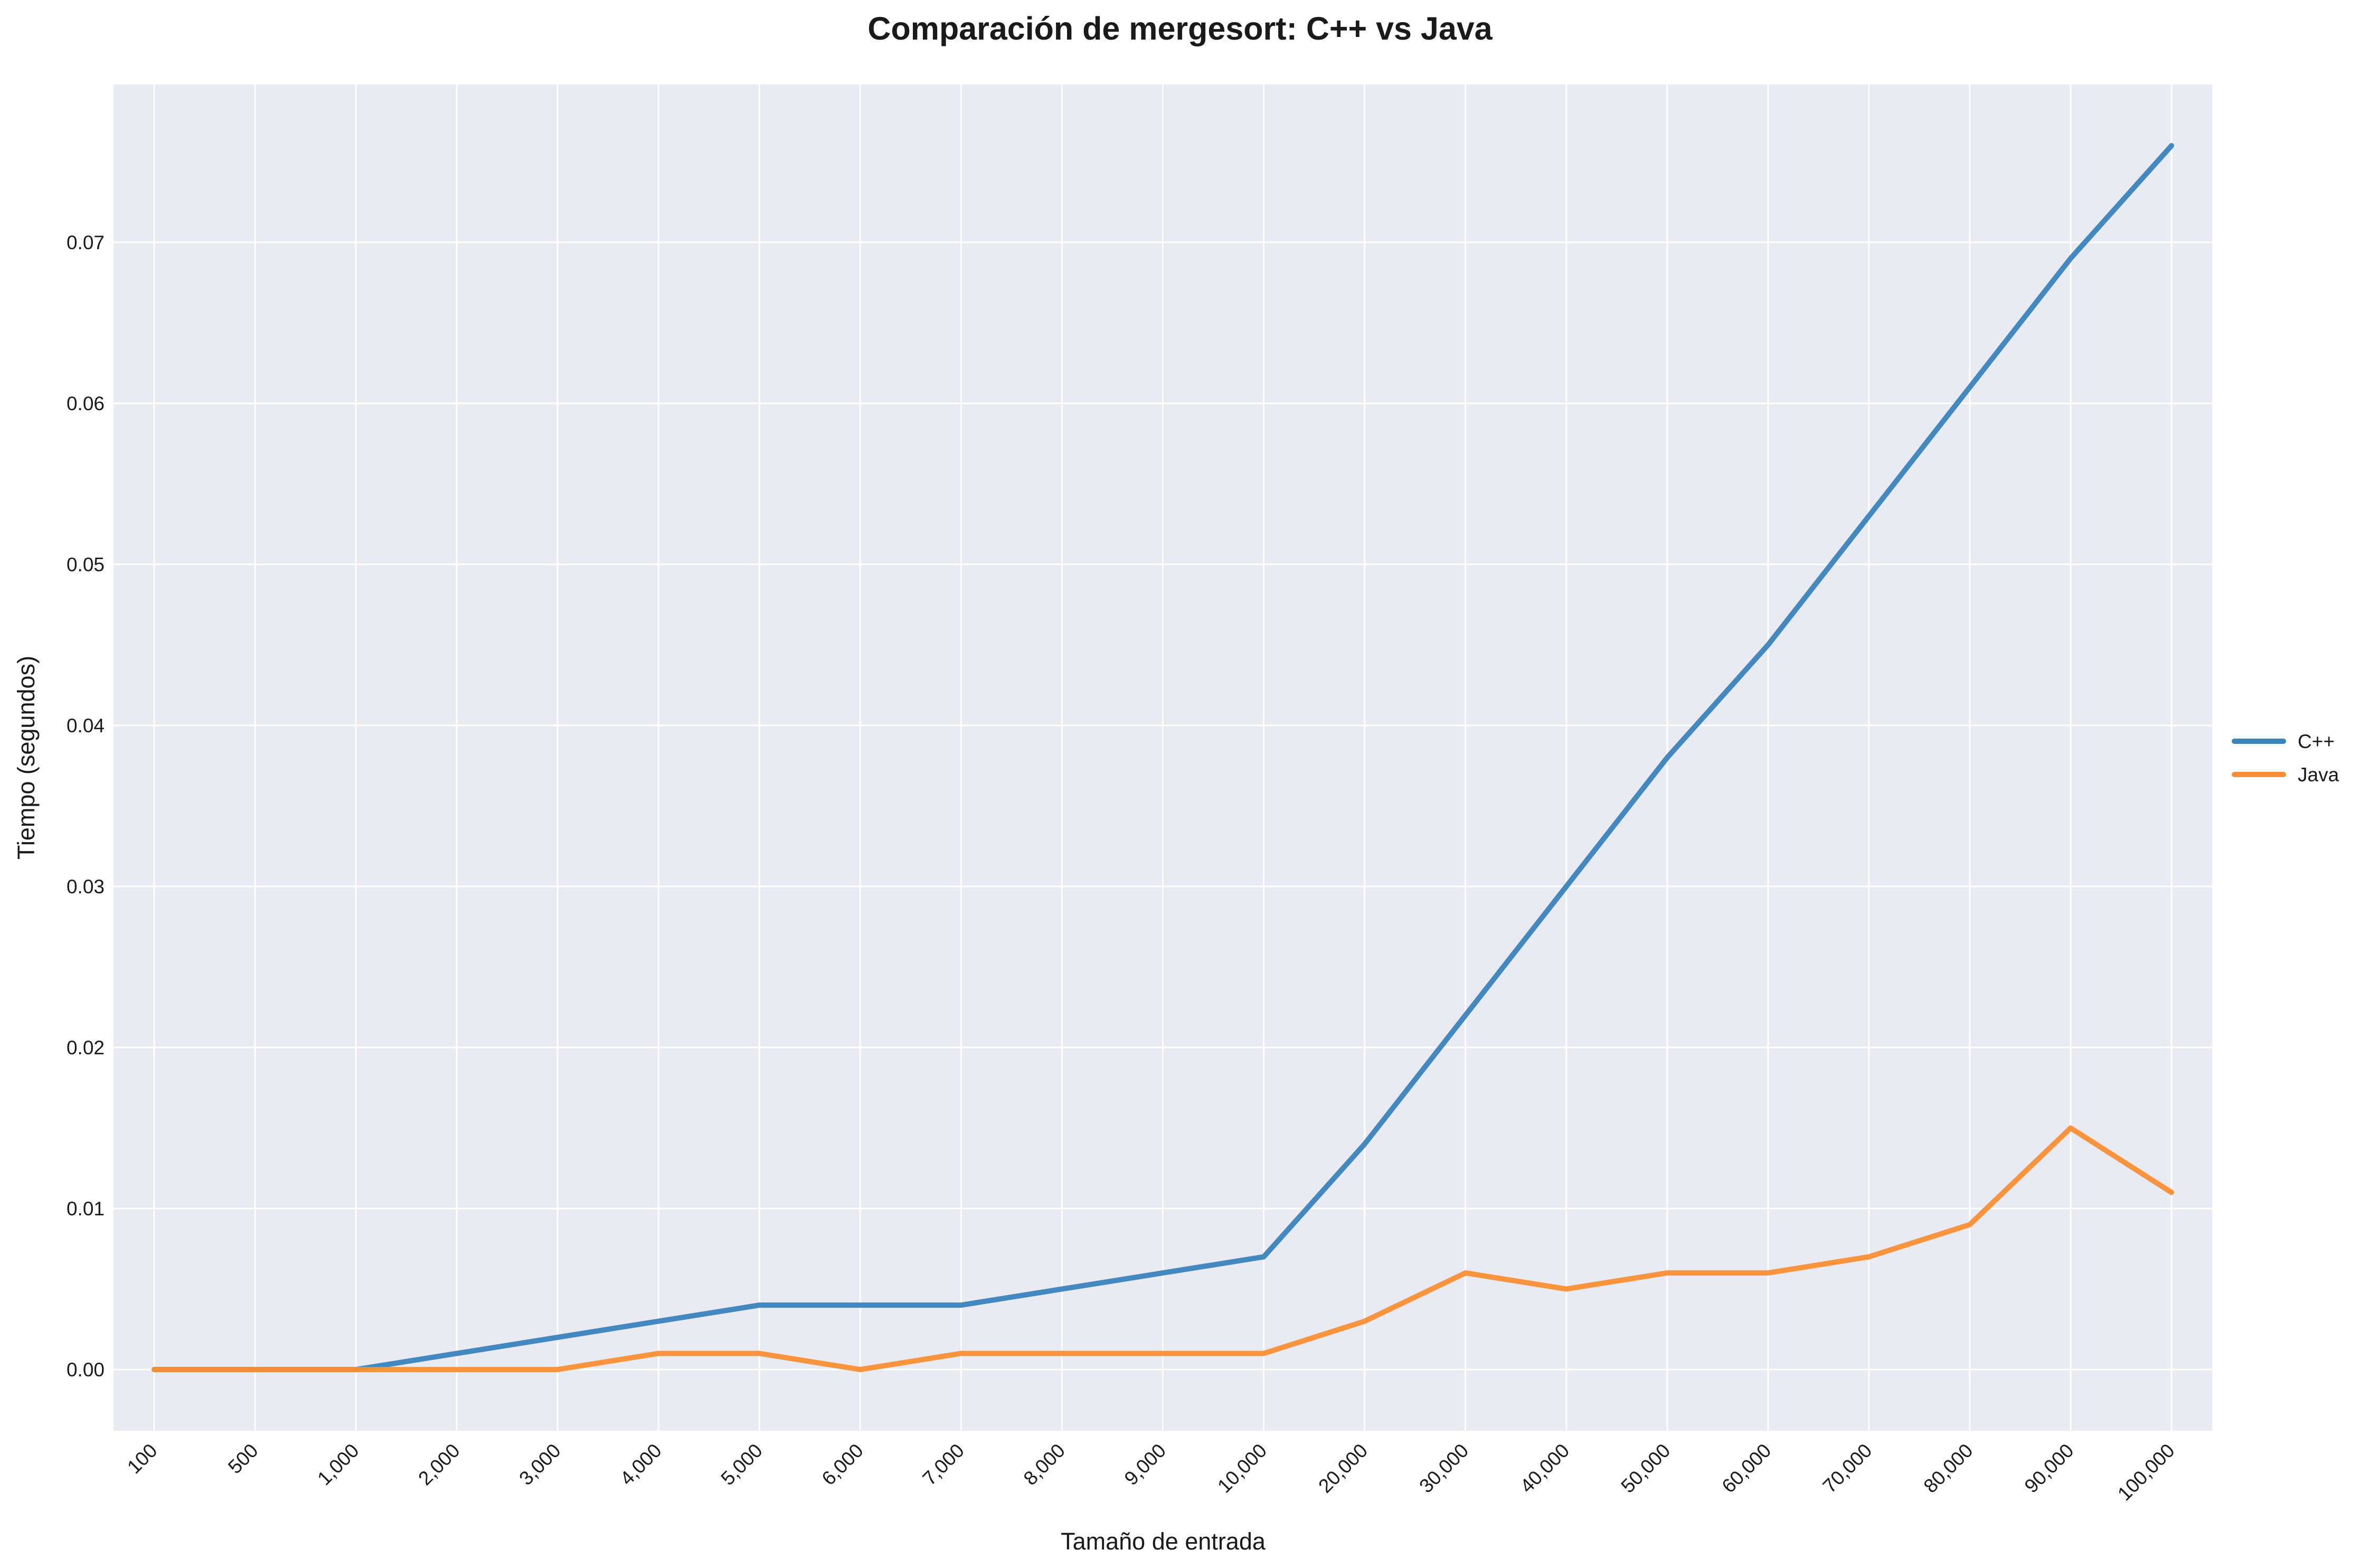 This screenshot has width=2360, height=1568. What do you see at coordinates (1645, 1468) in the screenshot?
I see `x-tick-label: 50,000` at bounding box center [1645, 1468].